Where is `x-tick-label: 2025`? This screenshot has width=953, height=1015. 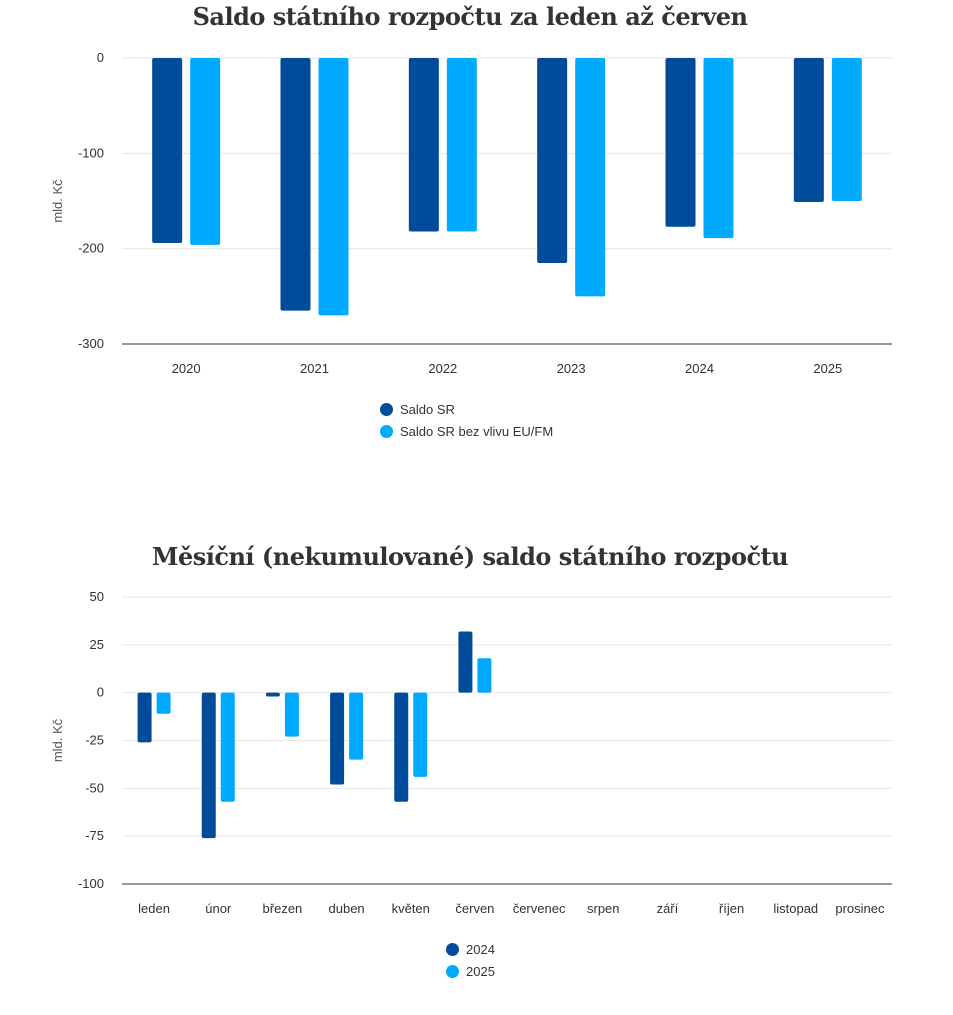 x-tick-label: 2025 is located at coordinates (827, 368).